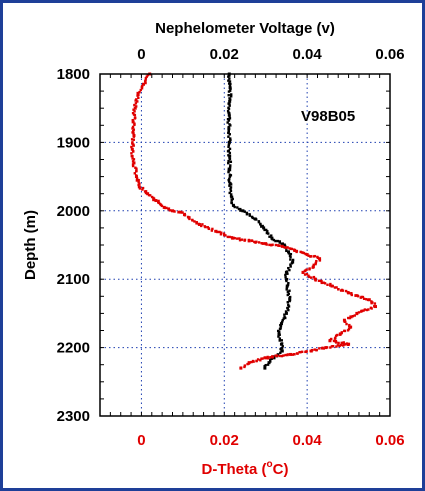 Image resolution: width=425 pixels, height=491 pixels. I want to click on y-tick-label: 2200, so click(73, 348).